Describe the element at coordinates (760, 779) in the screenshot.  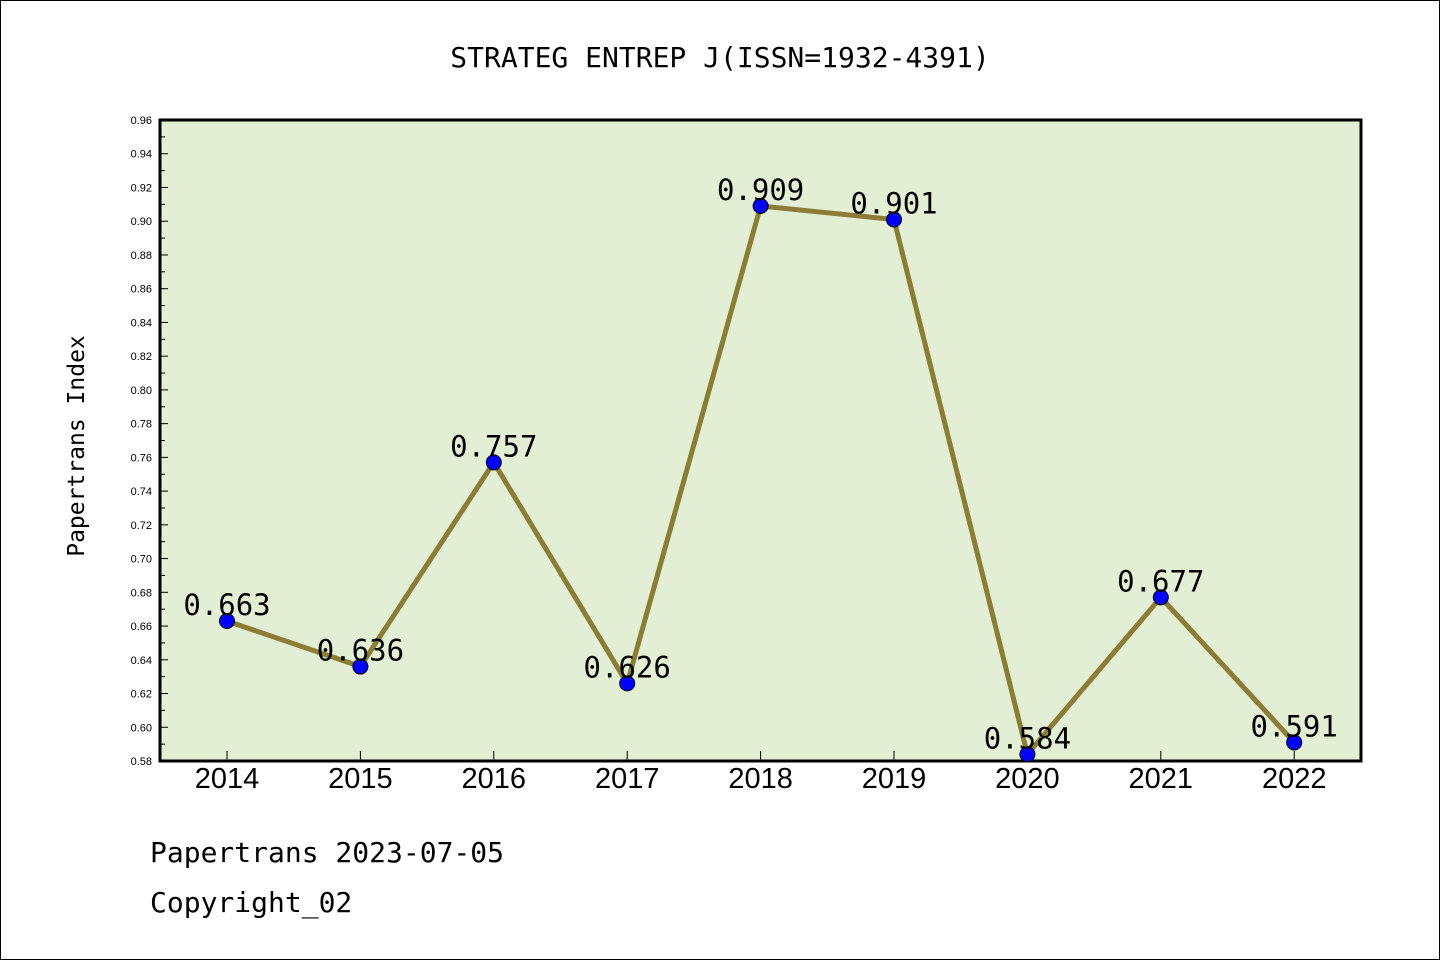
I see `x-tick-label: 2018` at that location.